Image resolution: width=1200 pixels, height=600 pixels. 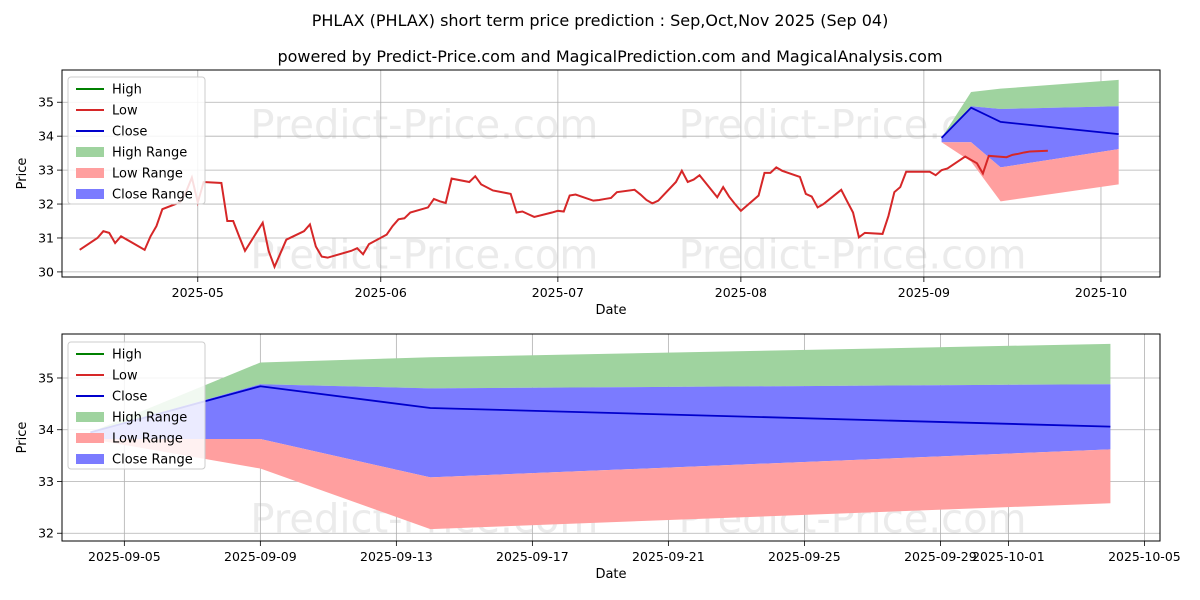 What do you see at coordinates (381, 292) in the screenshot?
I see `x-tick-label: 2025-06` at bounding box center [381, 292].